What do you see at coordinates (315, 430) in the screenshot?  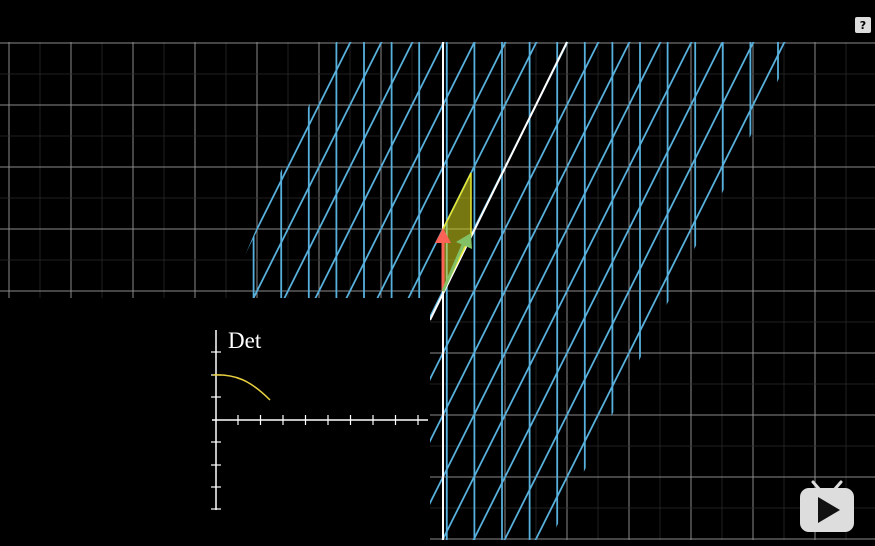 I see `inset-ticks` at bounding box center [315, 430].